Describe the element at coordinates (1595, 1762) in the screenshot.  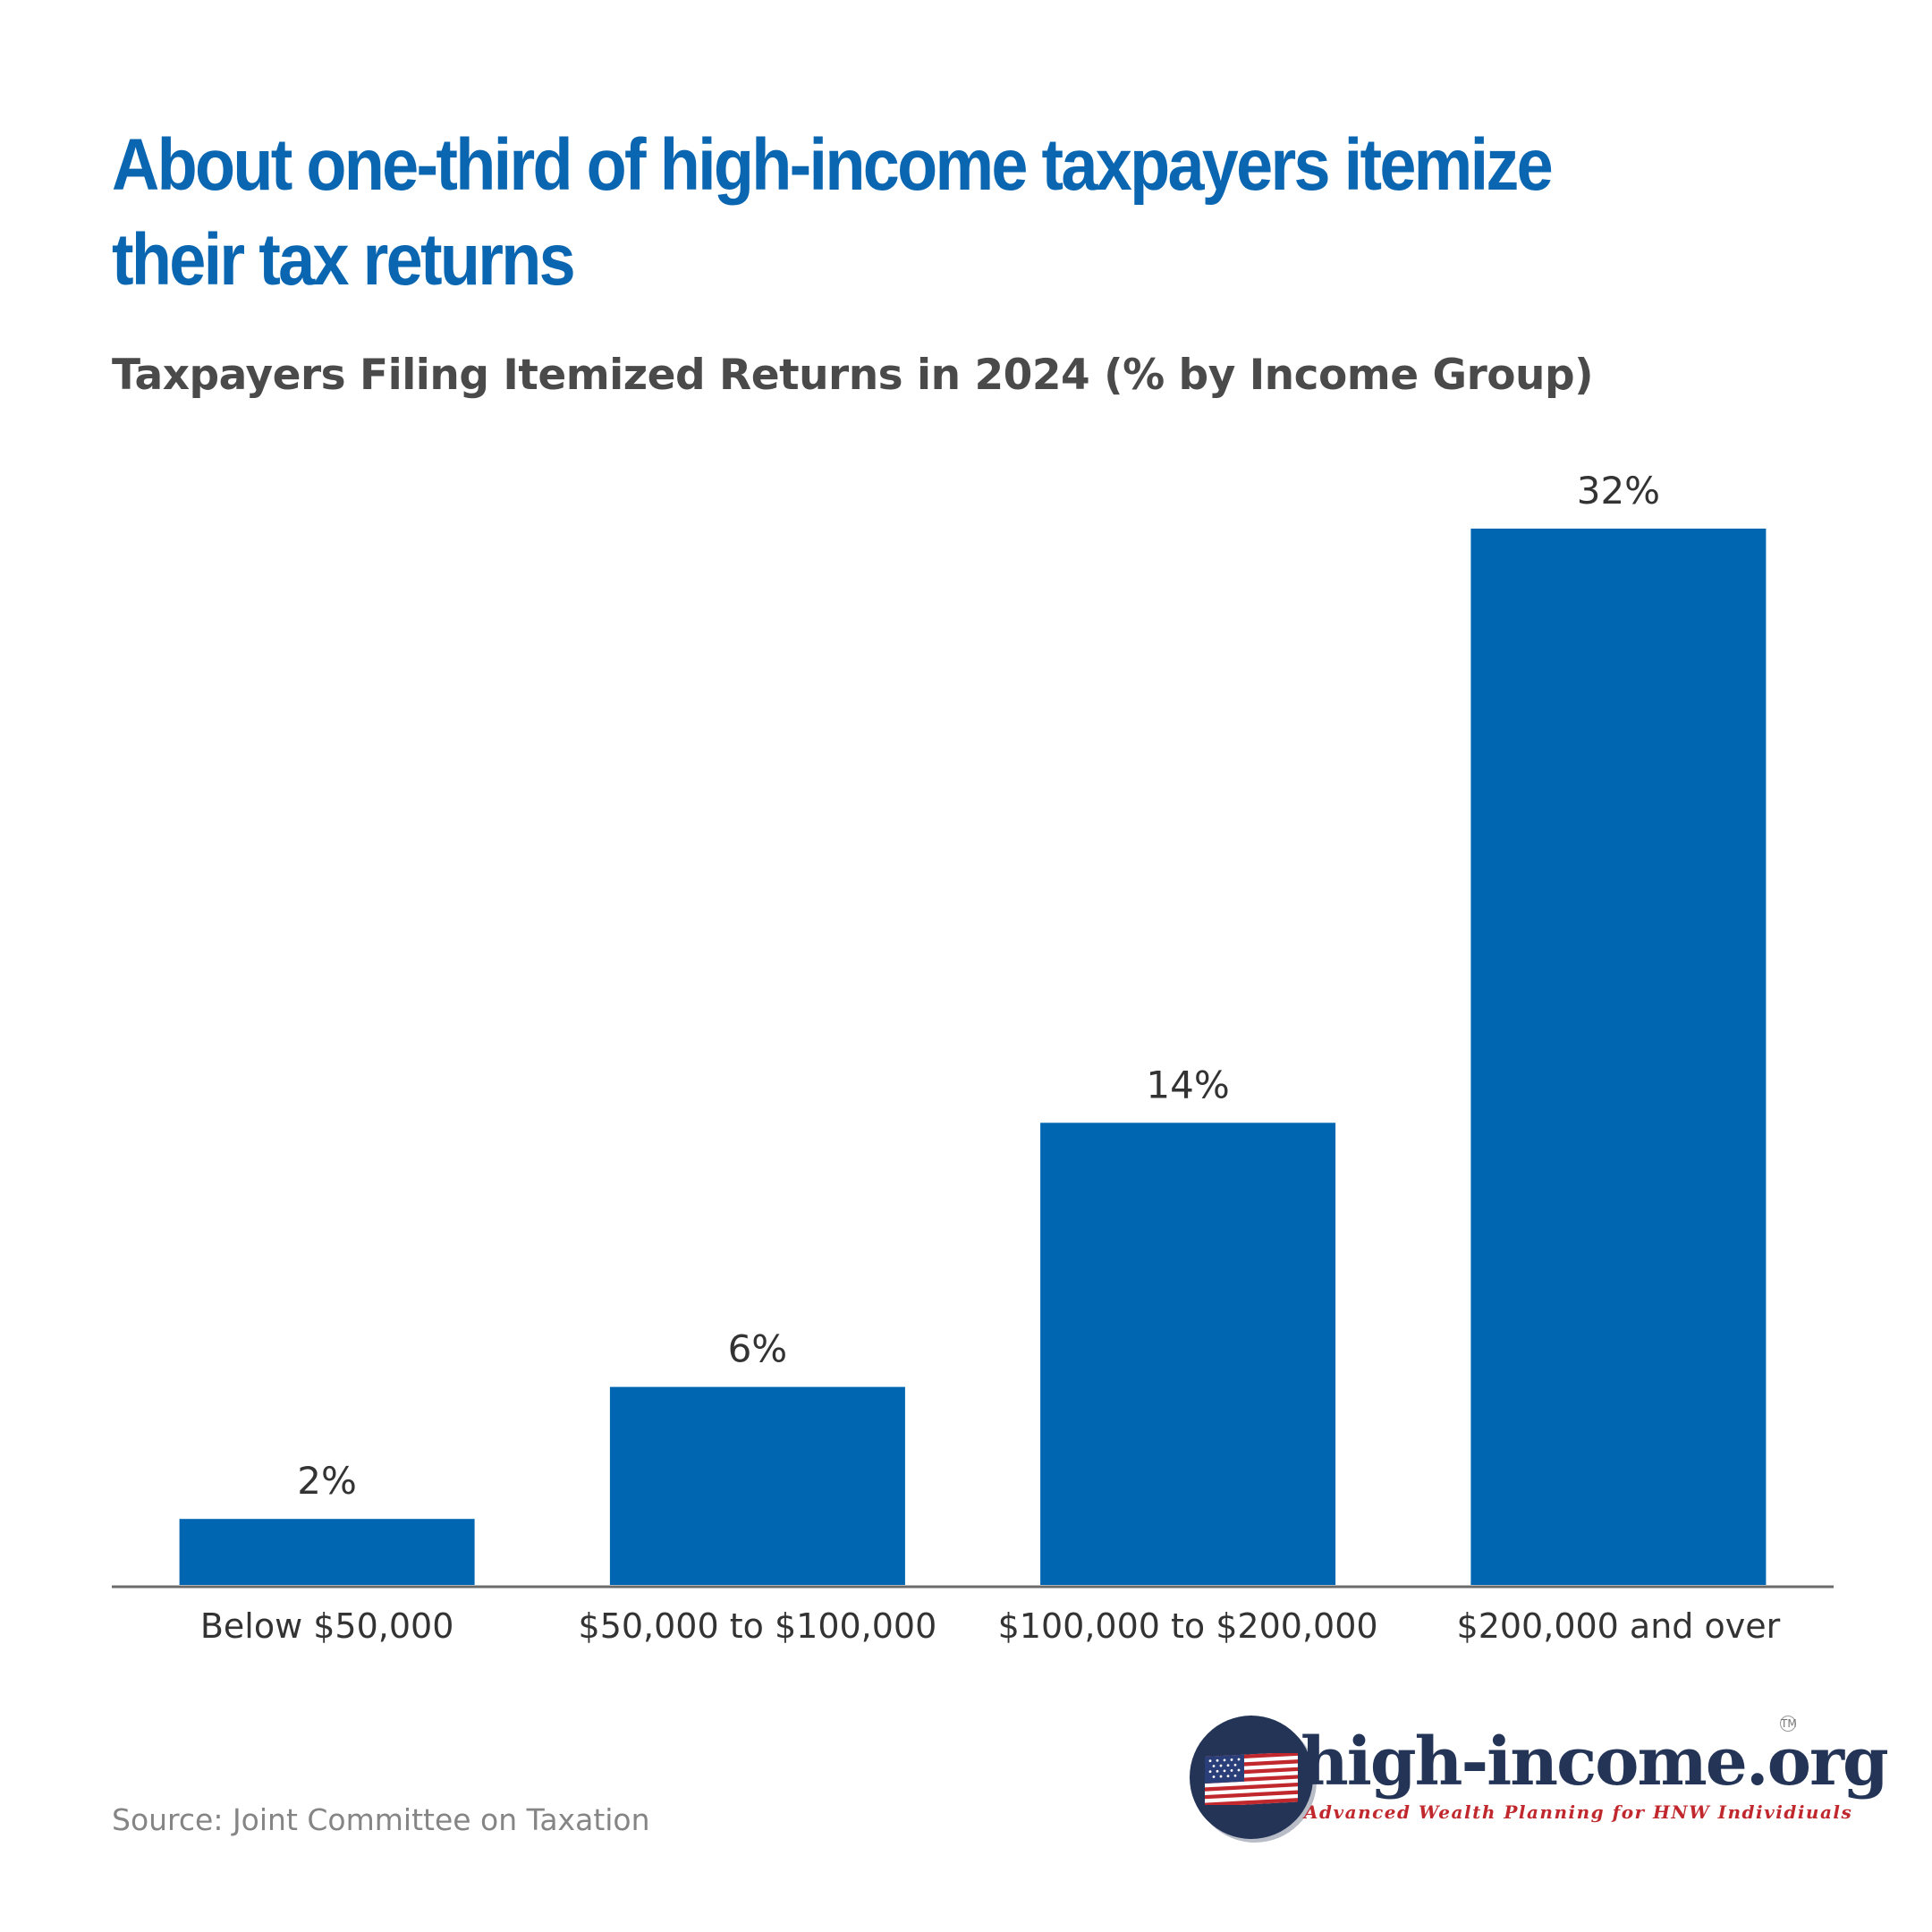
I see `logo-name: high-income.org` at that location.